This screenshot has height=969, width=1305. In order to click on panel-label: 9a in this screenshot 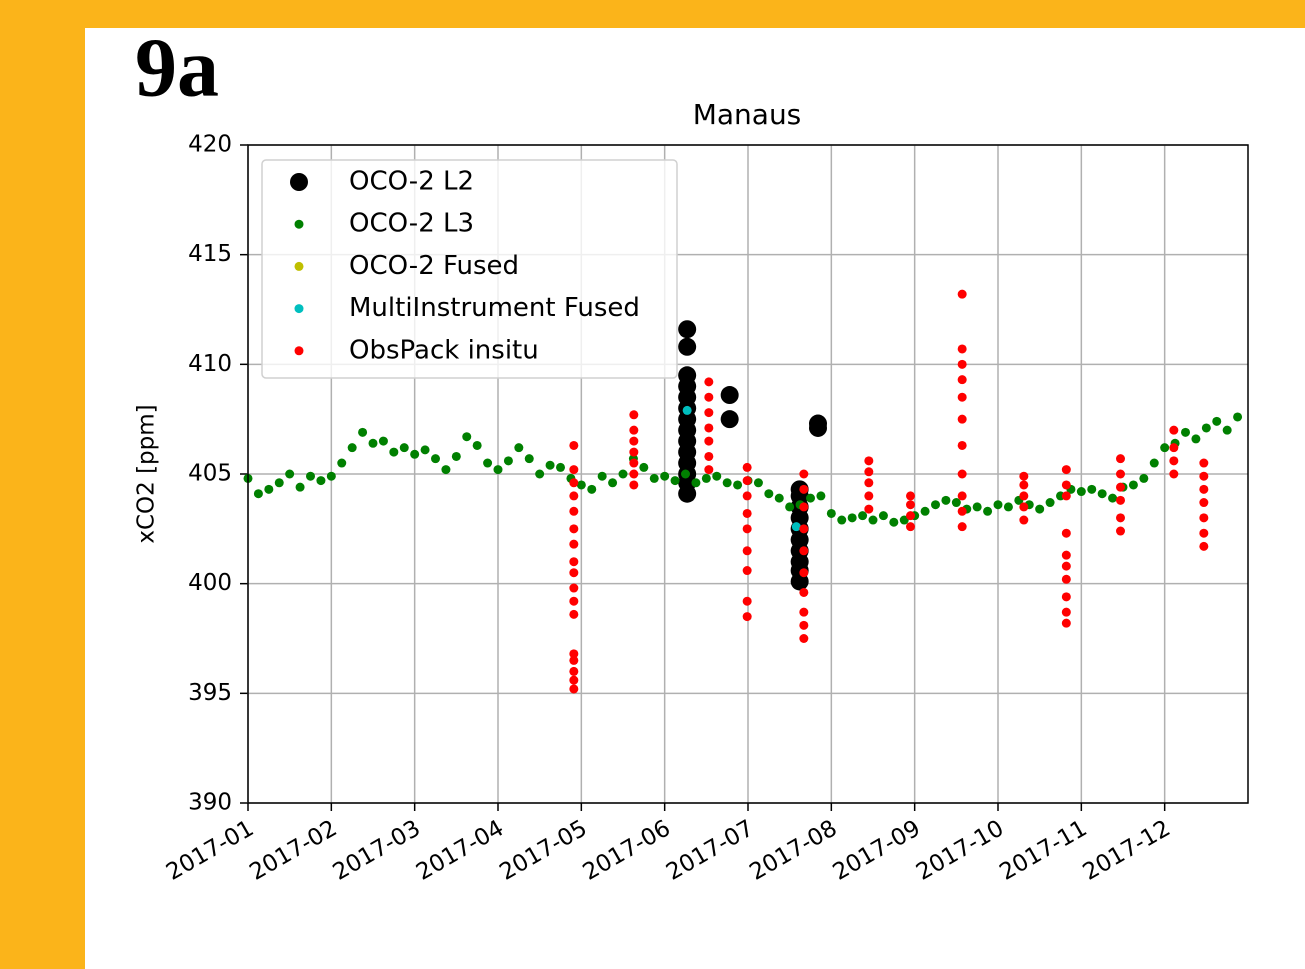, I will do `click(177, 67)`.